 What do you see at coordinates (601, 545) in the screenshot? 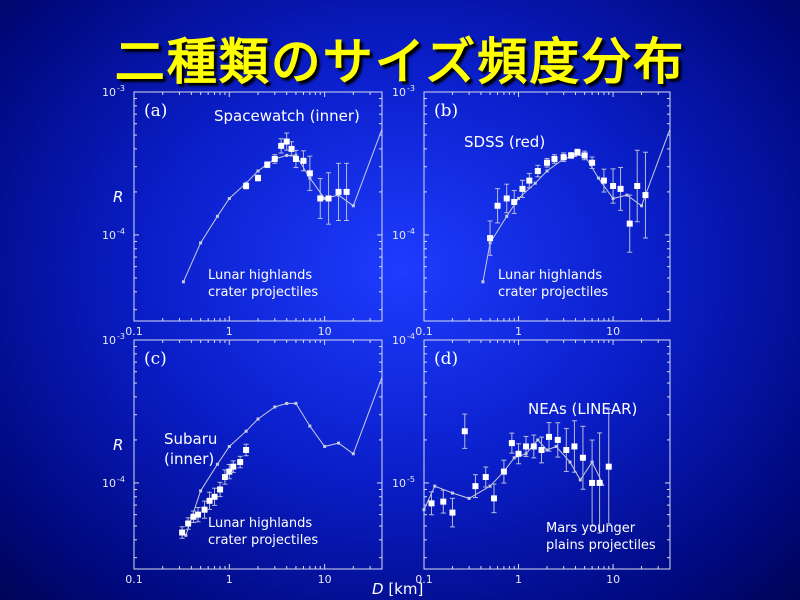
I see `chart-annotation: plains projectiles` at bounding box center [601, 545].